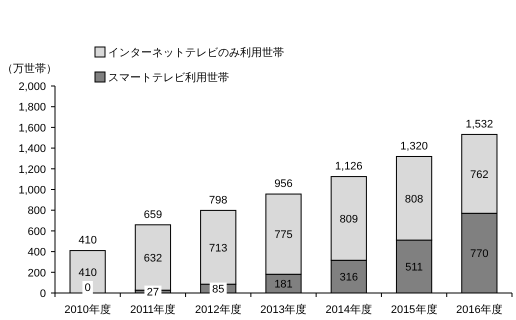  I want to click on y-tick-label: 1,200, so click(32, 170).